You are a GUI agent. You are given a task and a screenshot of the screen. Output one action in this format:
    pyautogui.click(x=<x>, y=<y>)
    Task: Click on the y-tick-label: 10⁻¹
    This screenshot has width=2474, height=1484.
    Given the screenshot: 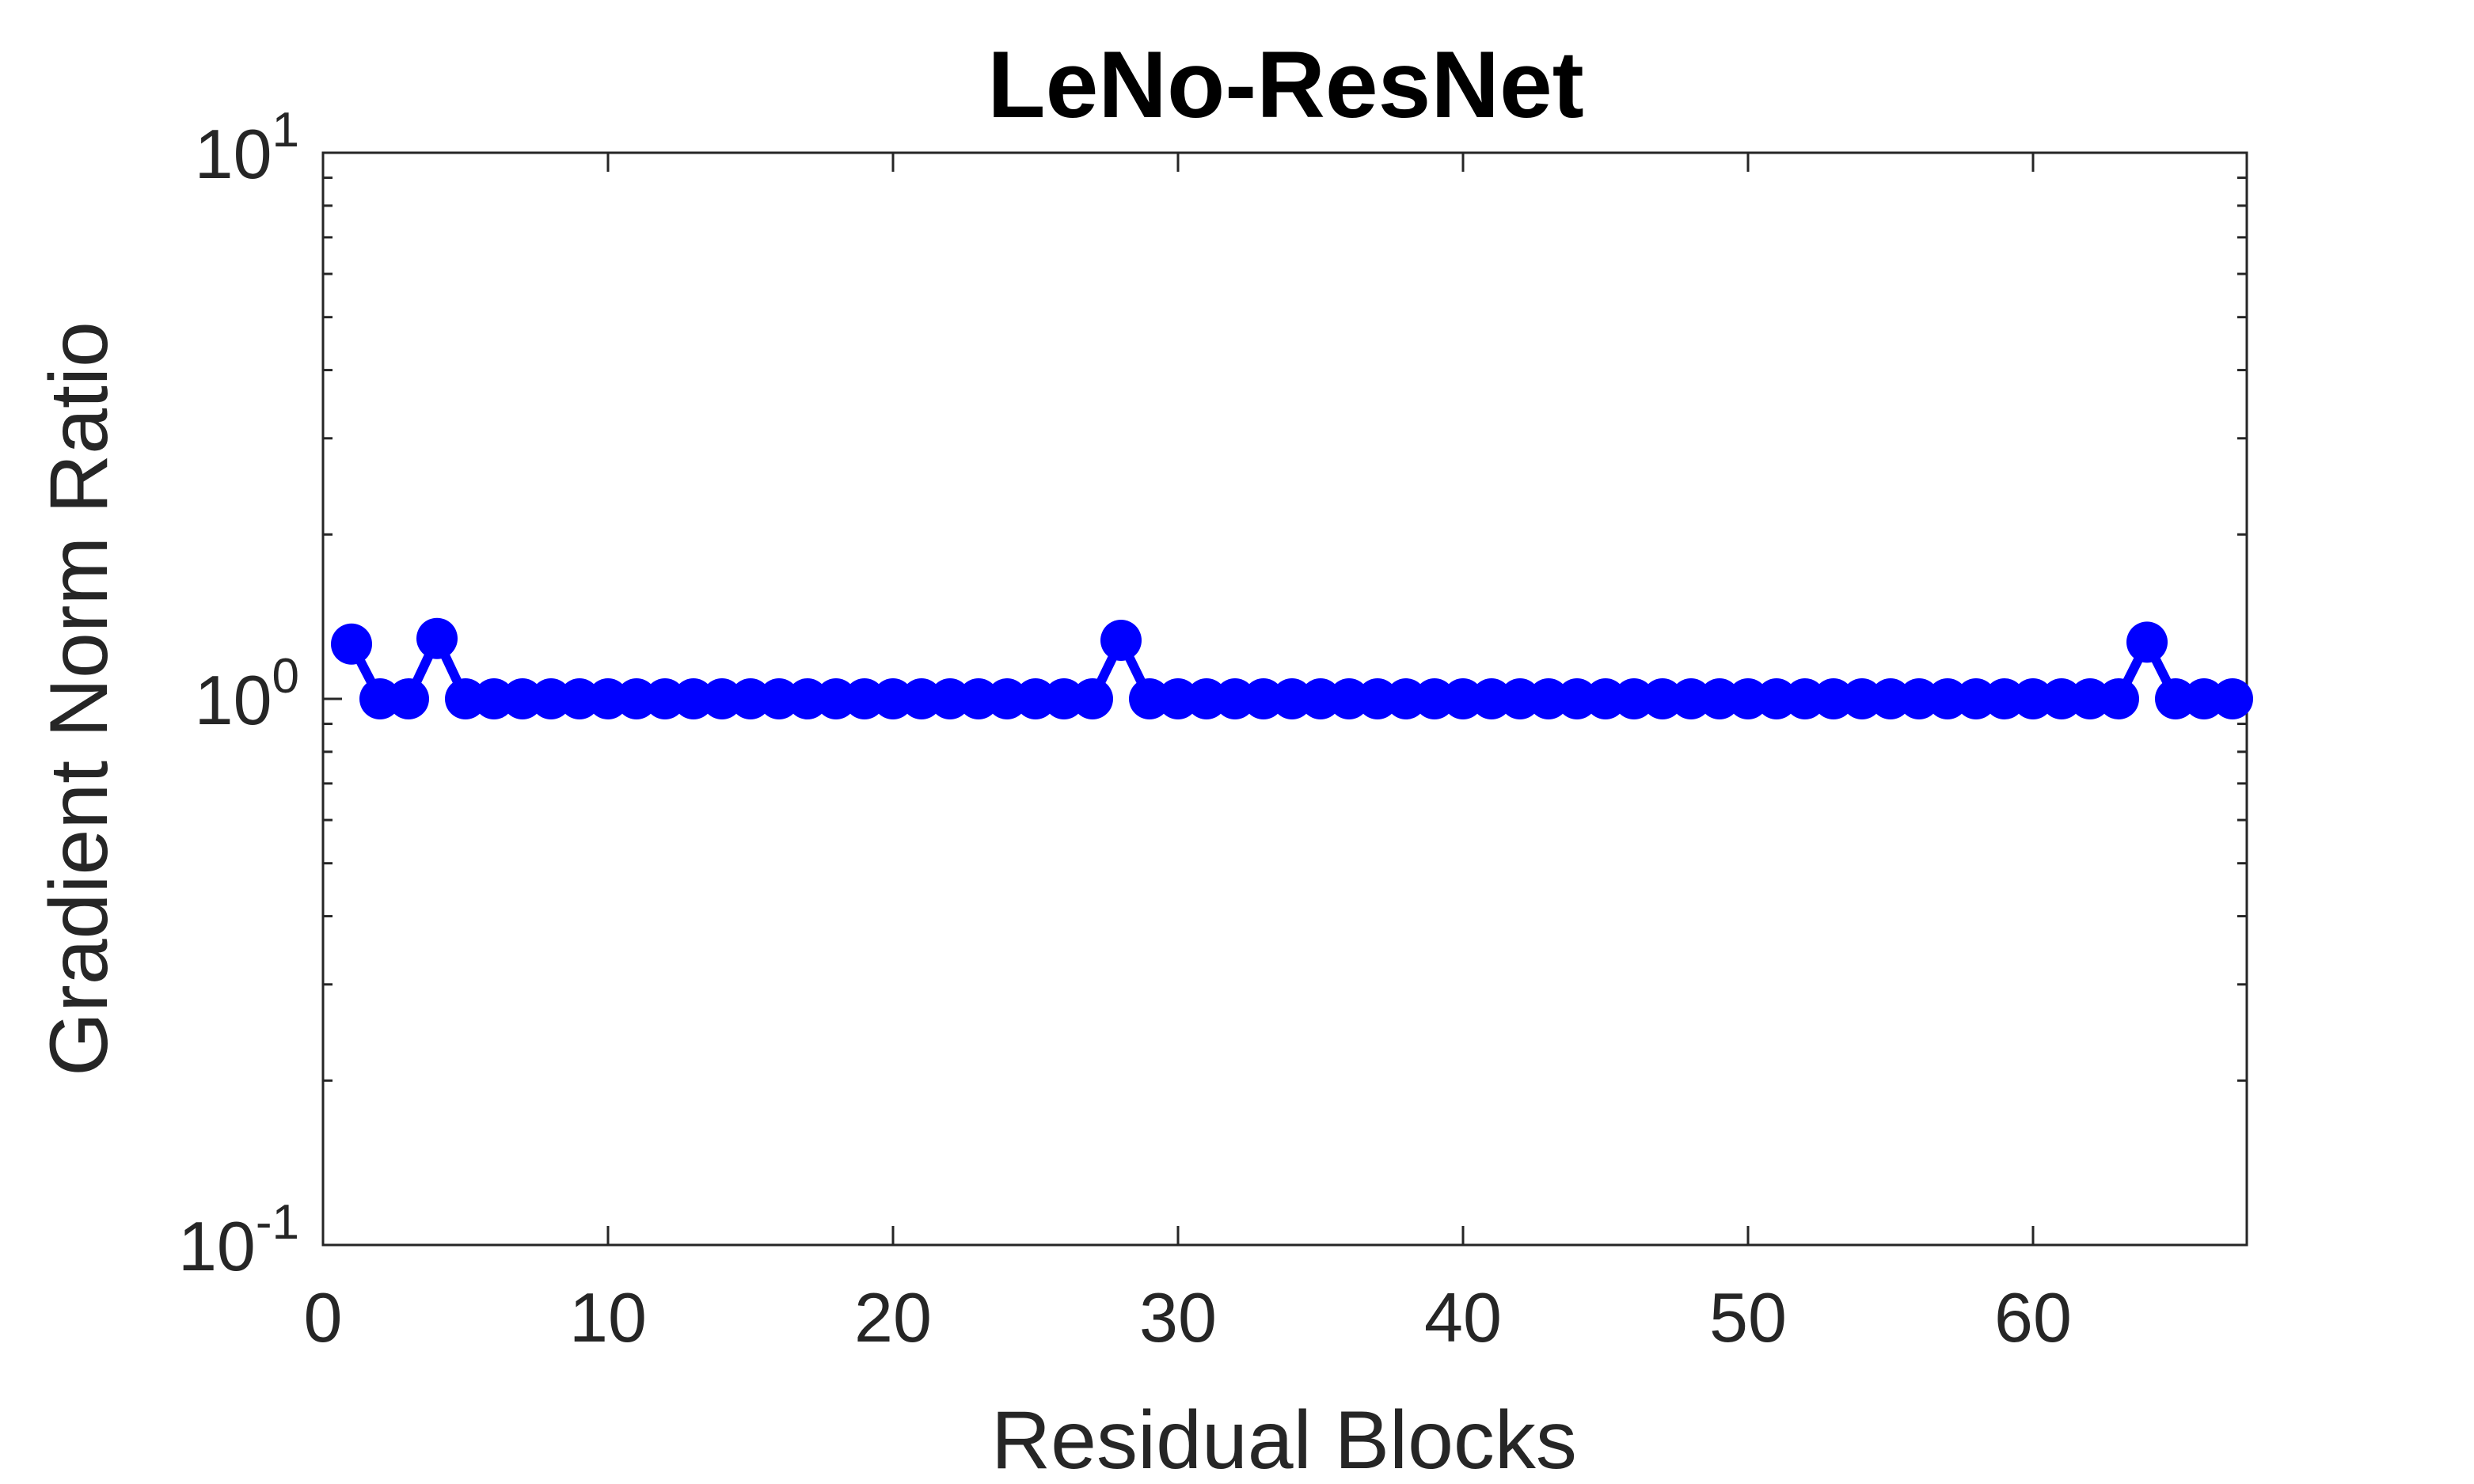 What is the action you would take?
    pyautogui.click(x=238, y=1240)
    